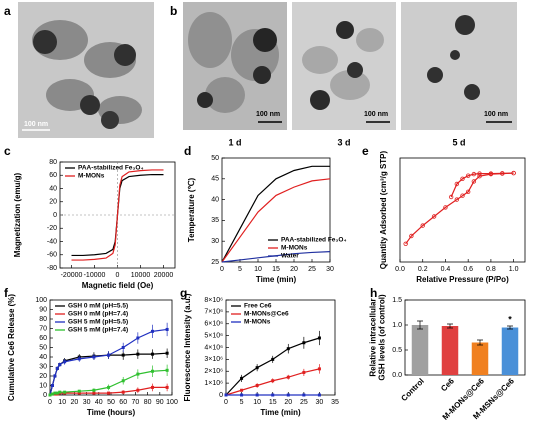  I want to click on y-tick-label: -40, so click(52, 241).